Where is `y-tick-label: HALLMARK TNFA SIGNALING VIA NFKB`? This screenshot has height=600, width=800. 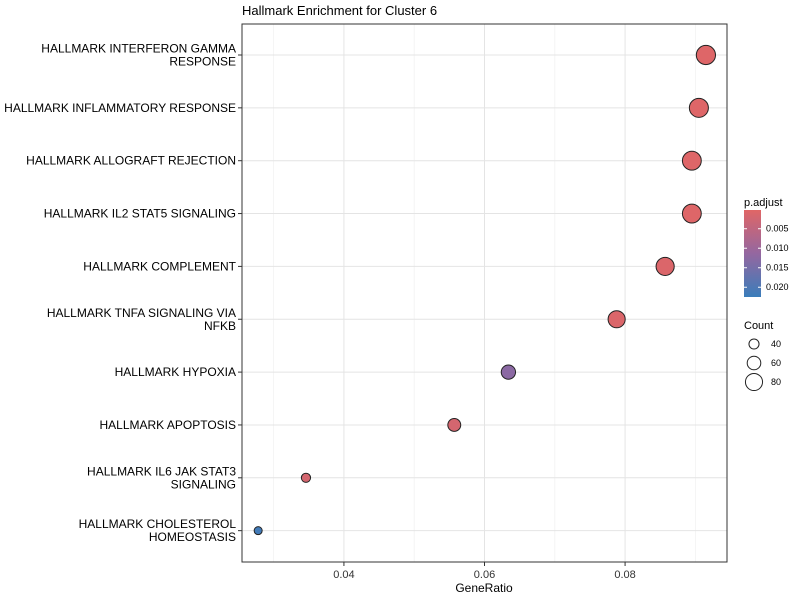 y-tick-label: HALLMARK TNFA SIGNALING VIA NFKB is located at coordinates (141, 319).